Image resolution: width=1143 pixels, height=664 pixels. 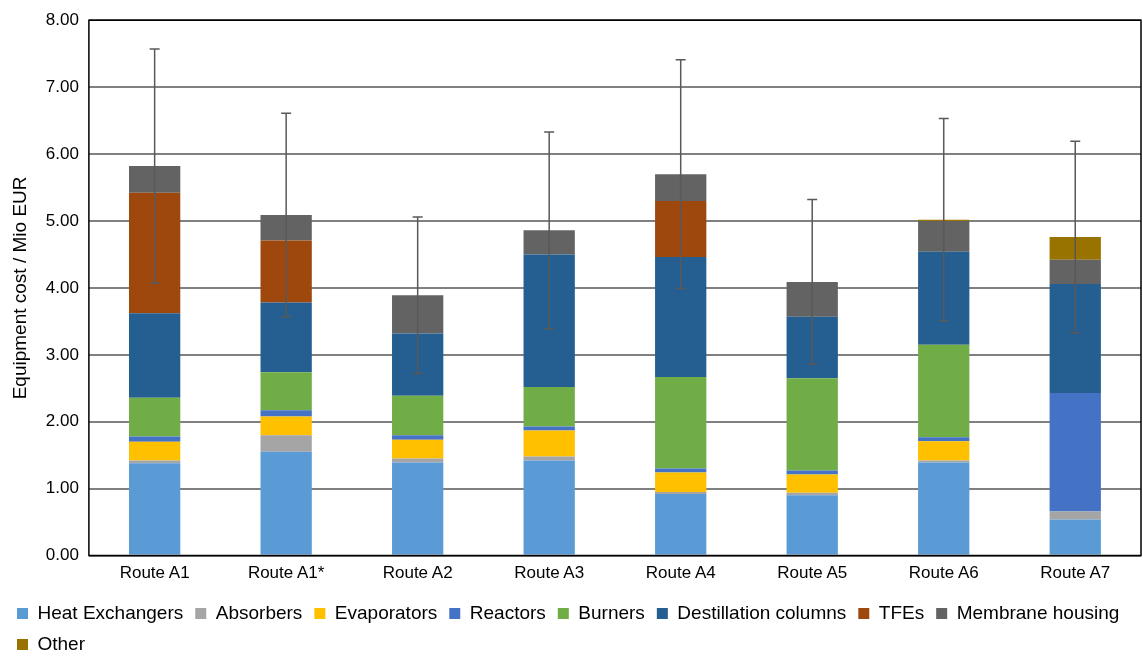 I want to click on y-tick-label: 8.00, so click(x=62, y=19).